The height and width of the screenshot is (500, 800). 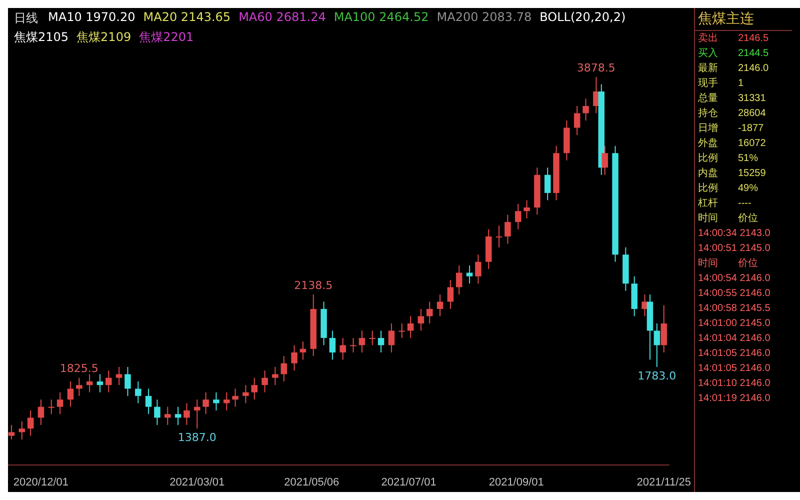 I want to click on text: 14:01:04 2146.0, so click(x=734, y=338).